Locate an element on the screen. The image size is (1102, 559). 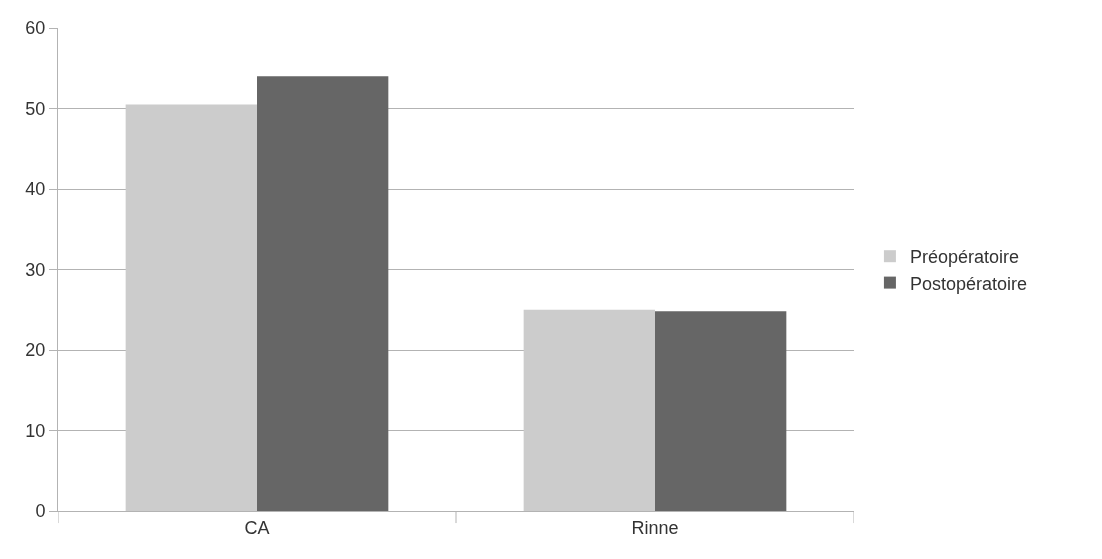
x-tick-label: Rinne is located at coordinates (655, 527).